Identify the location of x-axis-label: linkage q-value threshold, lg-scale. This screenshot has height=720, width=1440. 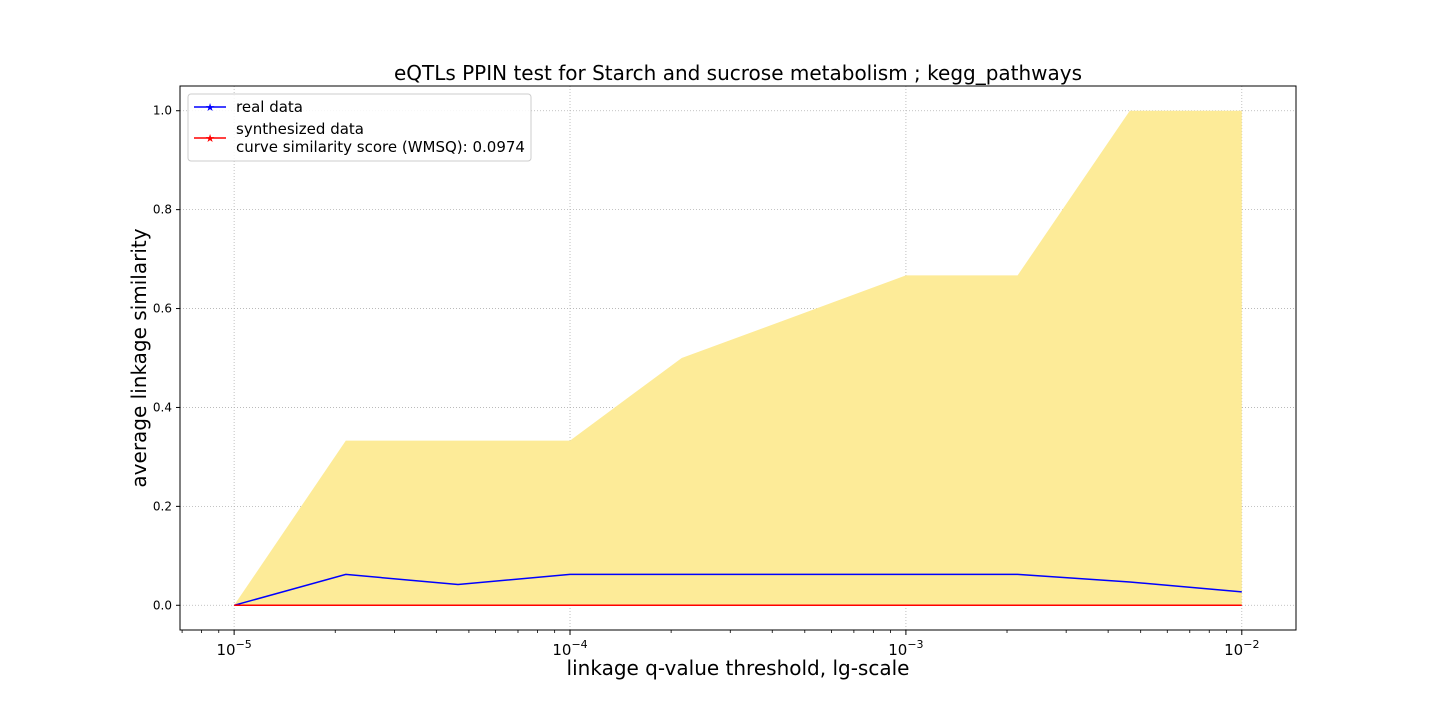
(738, 668).